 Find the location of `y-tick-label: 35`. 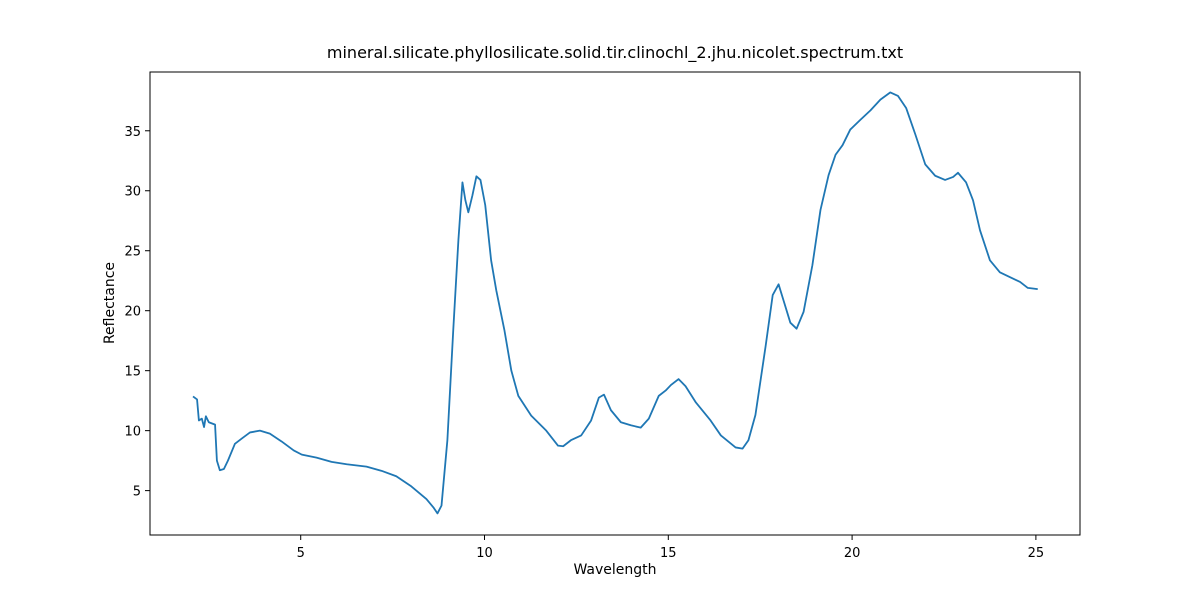

y-tick-label: 35 is located at coordinates (132, 132).